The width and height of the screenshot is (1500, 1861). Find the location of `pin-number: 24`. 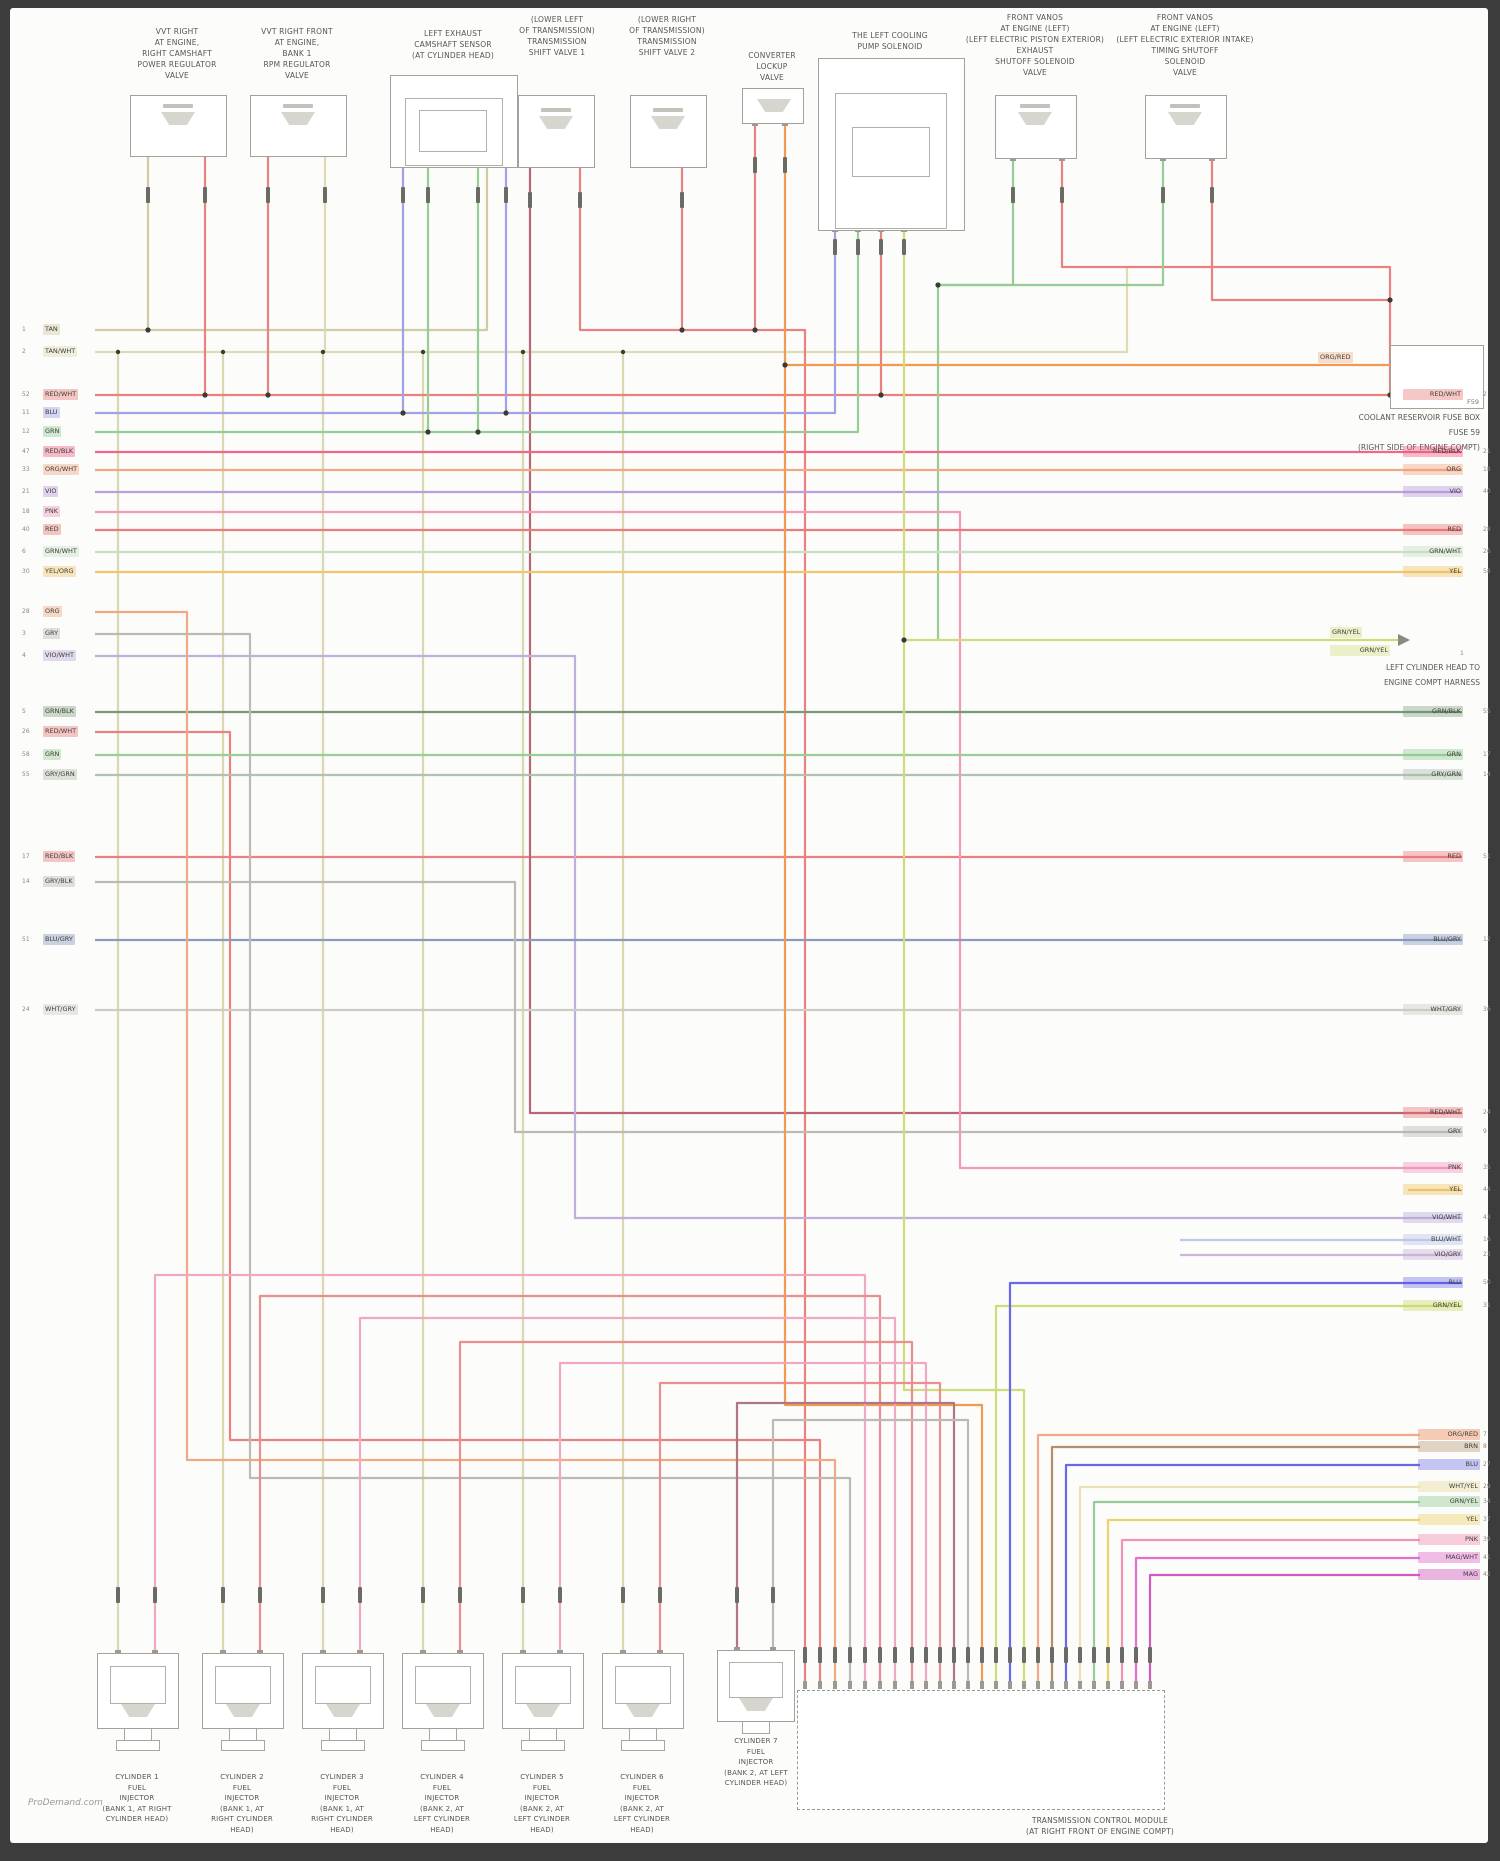

pin-number: 24 is located at coordinates (26, 1009).